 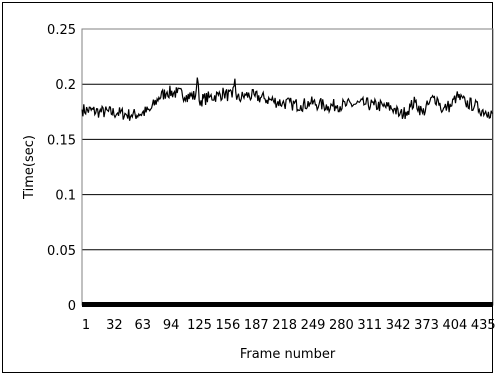 I want to click on series-line, so click(x=287, y=99).